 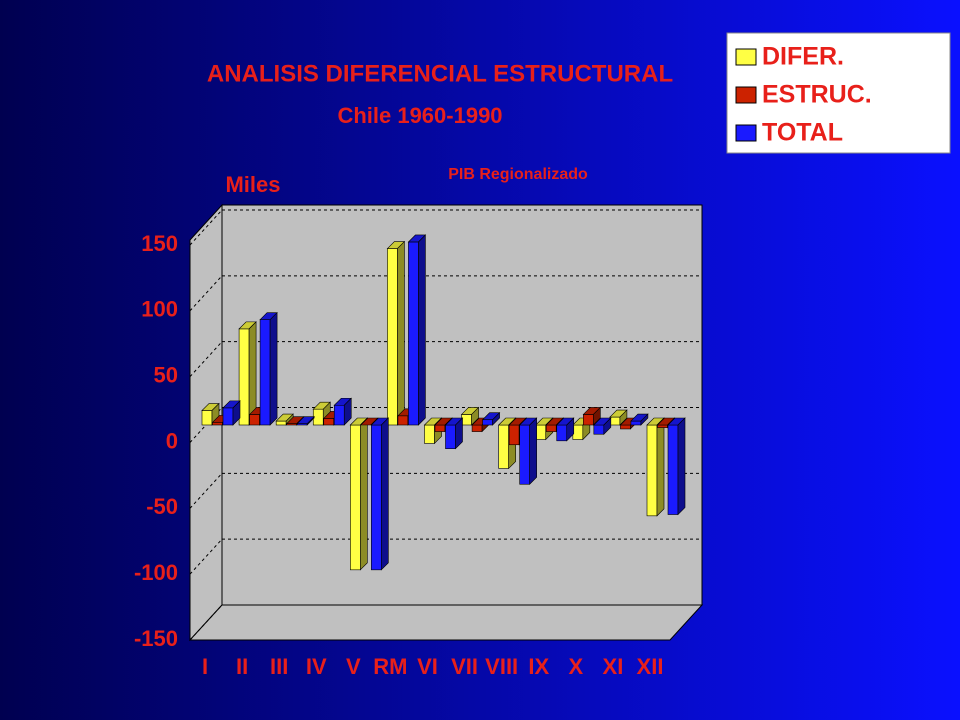 What do you see at coordinates (650, 666) in the screenshot?
I see `x-tick-label: XII` at bounding box center [650, 666].